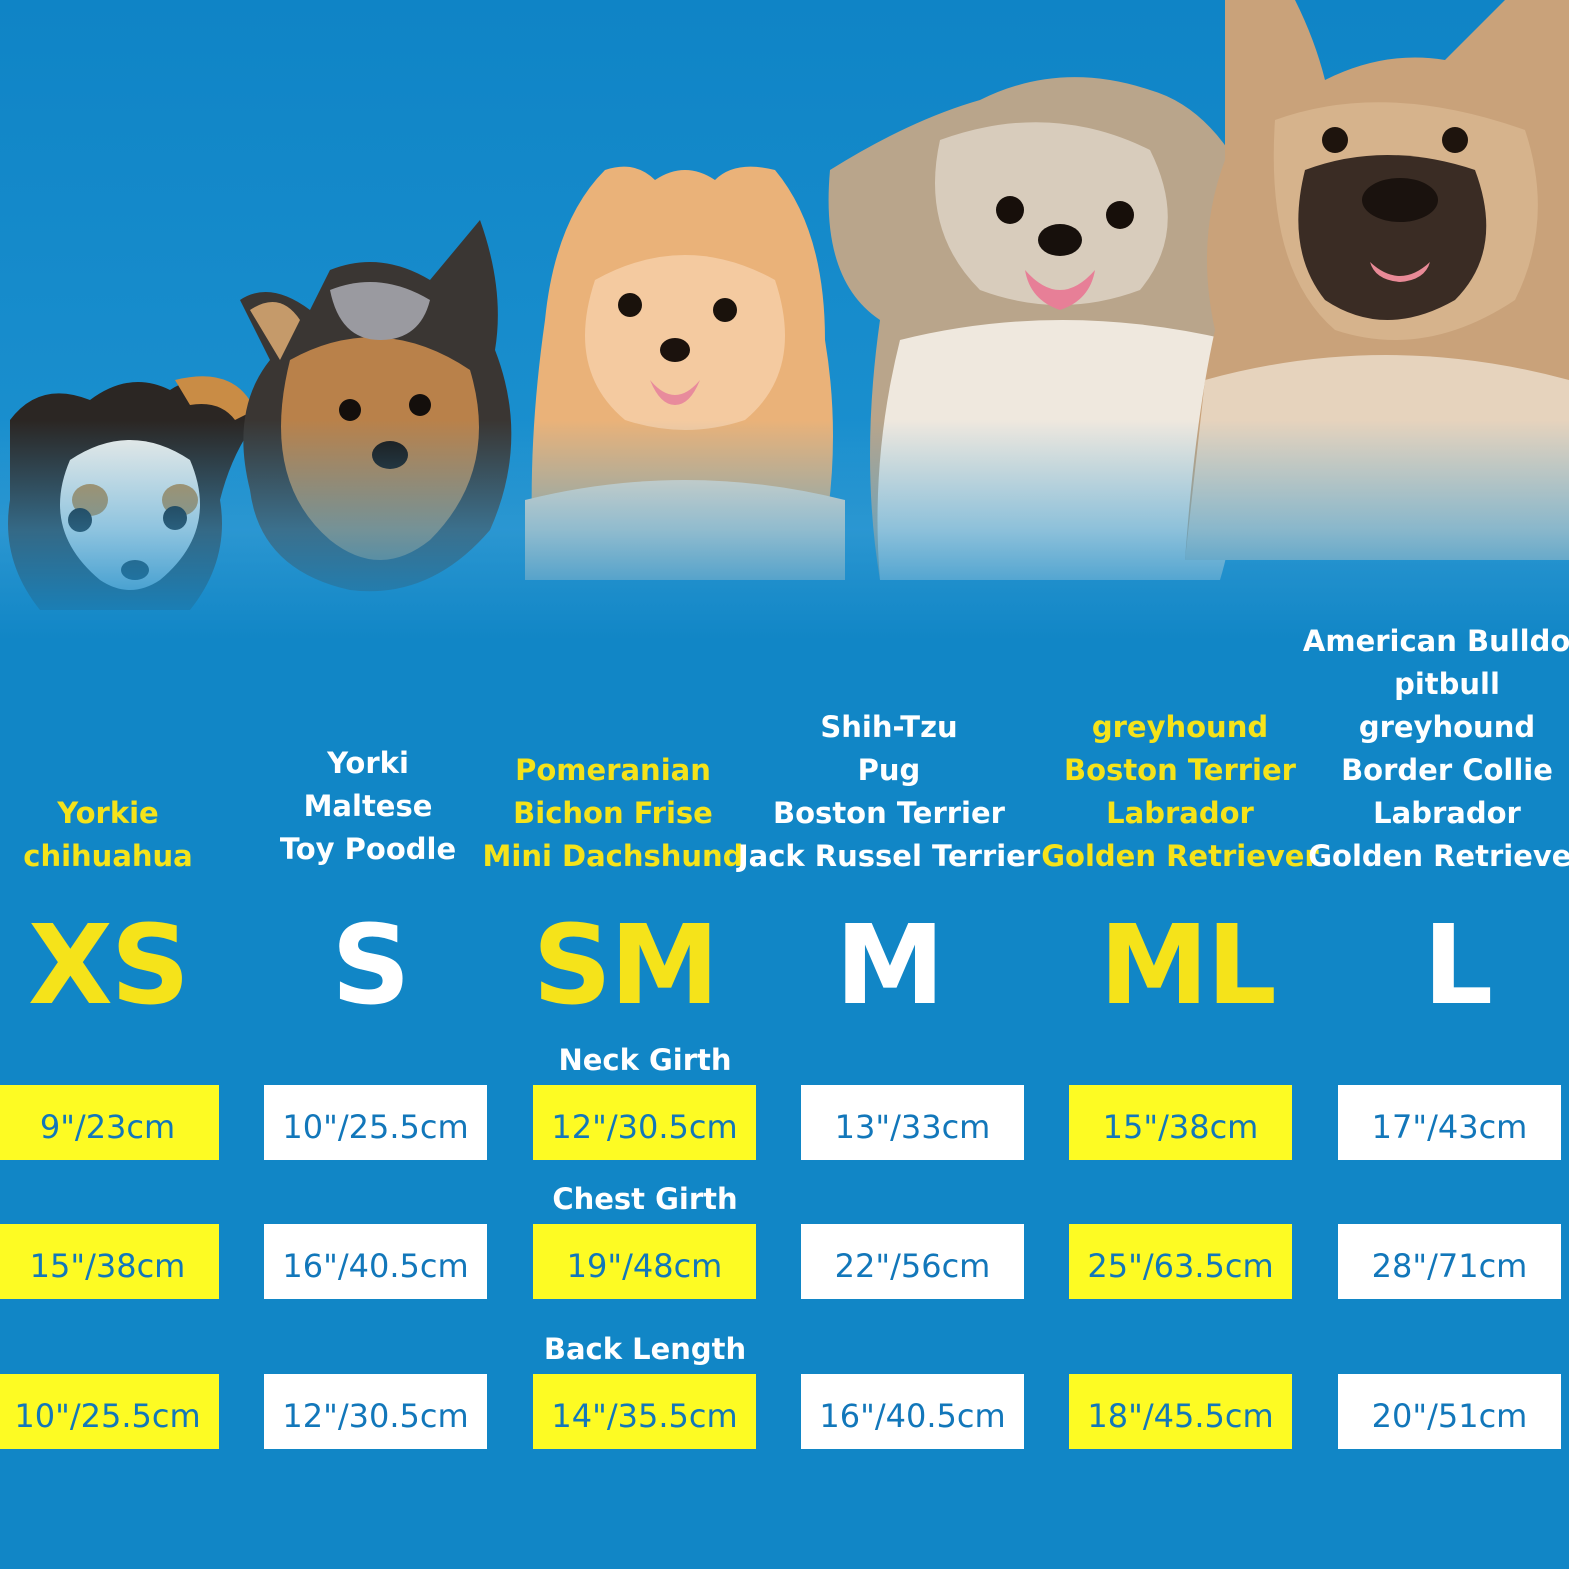 The image size is (1569, 1569). What do you see at coordinates (375, 1411) in the screenshot?
I see `back-length-s: 12"/30.5cm` at bounding box center [375, 1411].